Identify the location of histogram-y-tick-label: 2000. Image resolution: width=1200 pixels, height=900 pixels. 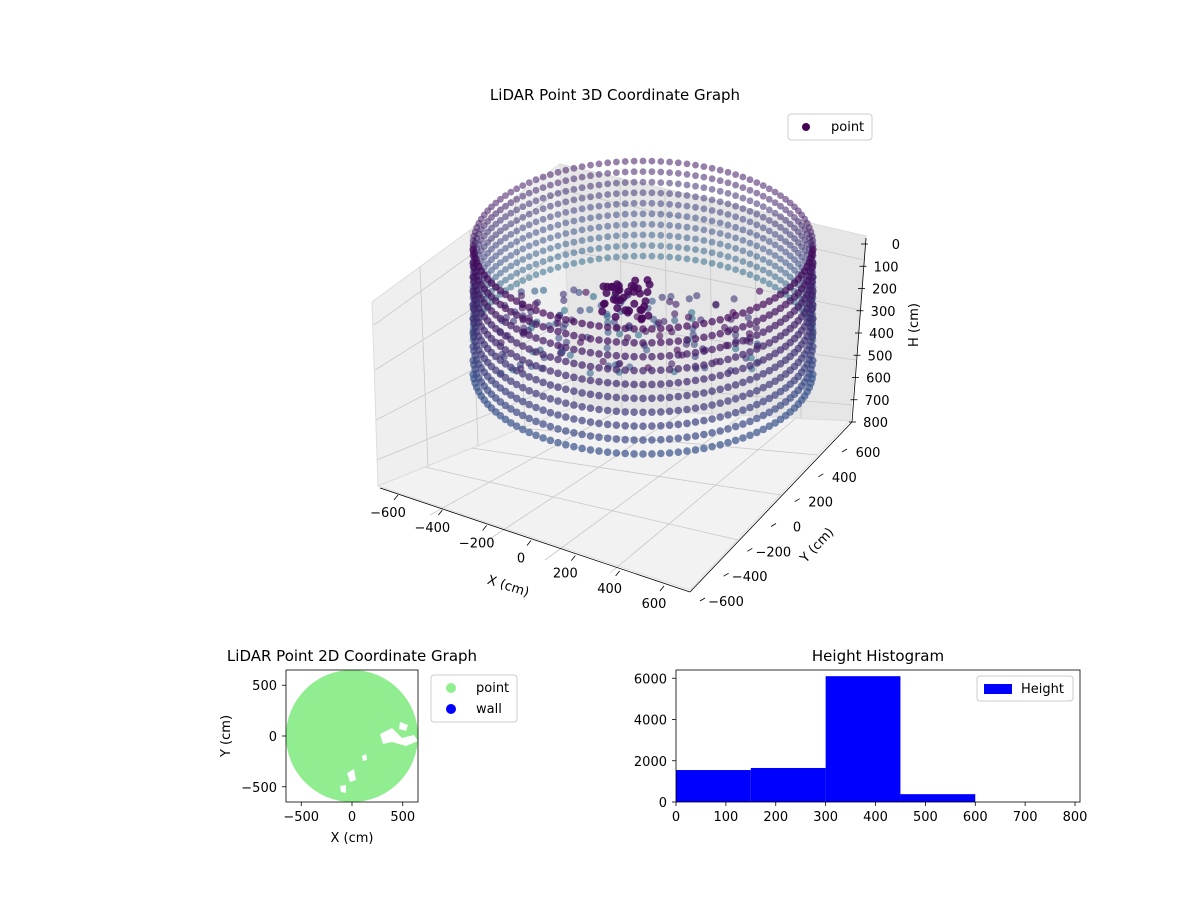
(650, 762).